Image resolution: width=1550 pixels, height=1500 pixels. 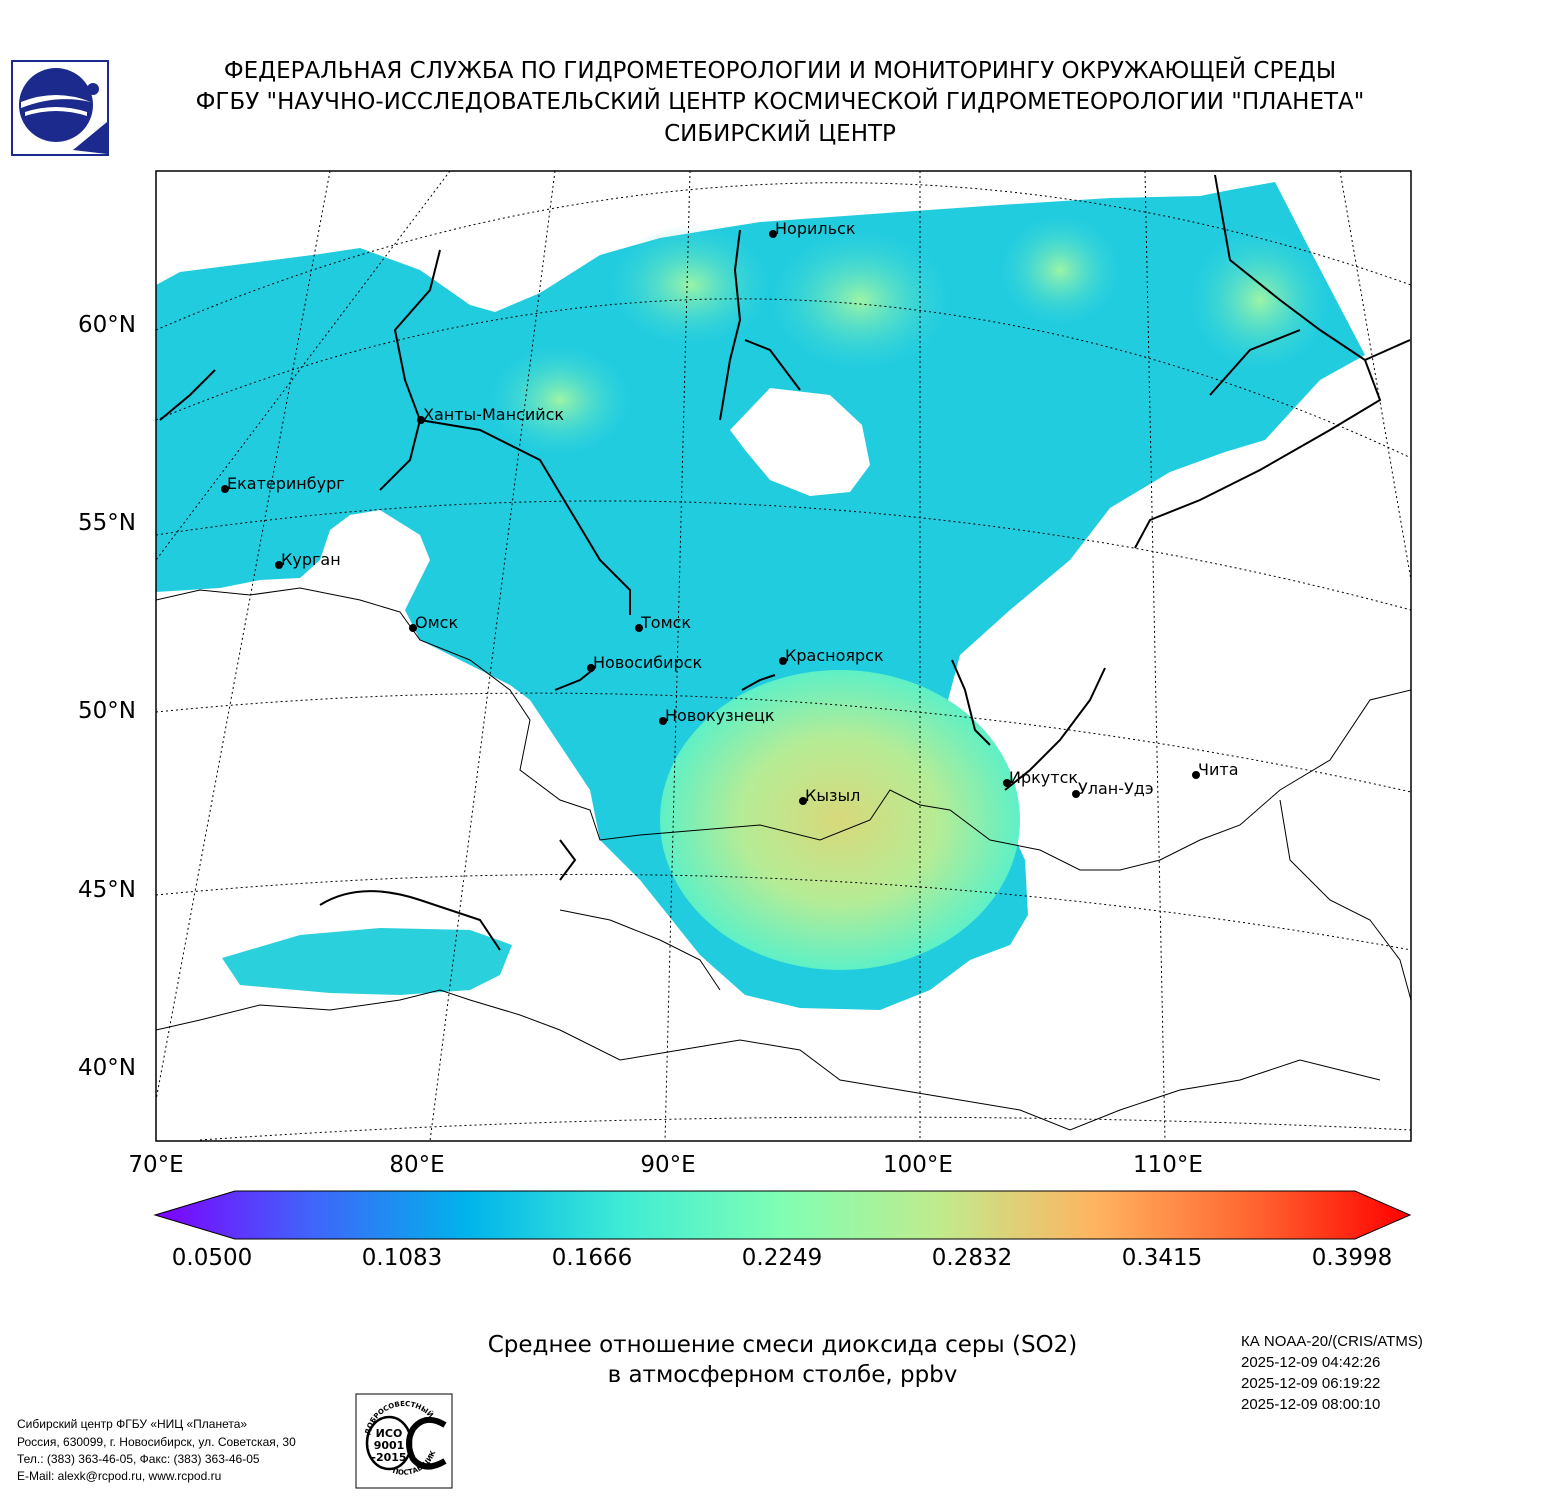 What do you see at coordinates (972, 1258) in the screenshot?
I see `colorbar-label-5: 0.2832` at bounding box center [972, 1258].